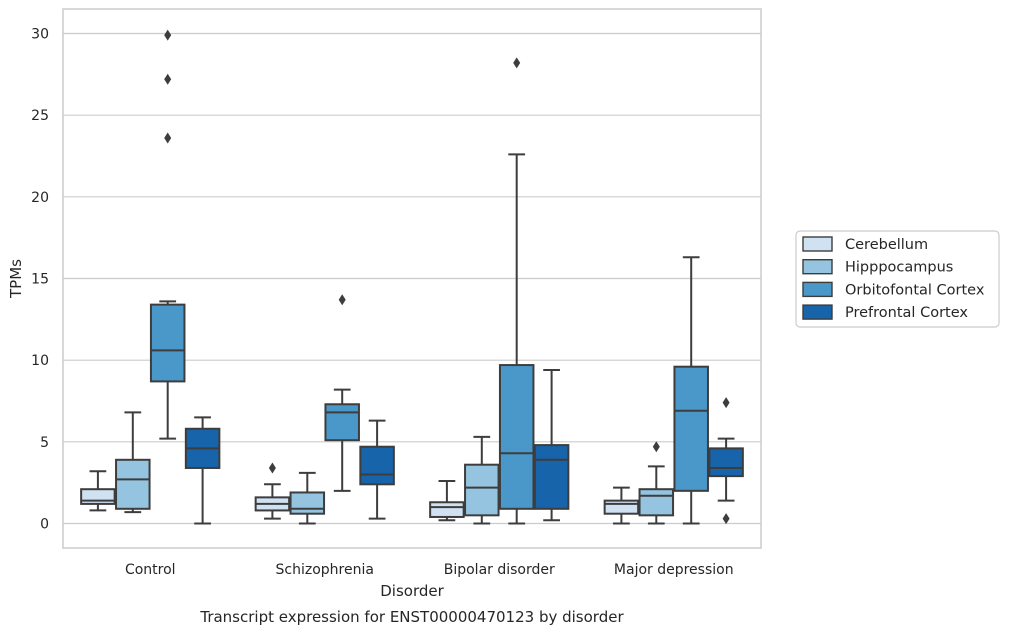  What do you see at coordinates (412, 591) in the screenshot?
I see `x-axis-label: Disorder` at bounding box center [412, 591].